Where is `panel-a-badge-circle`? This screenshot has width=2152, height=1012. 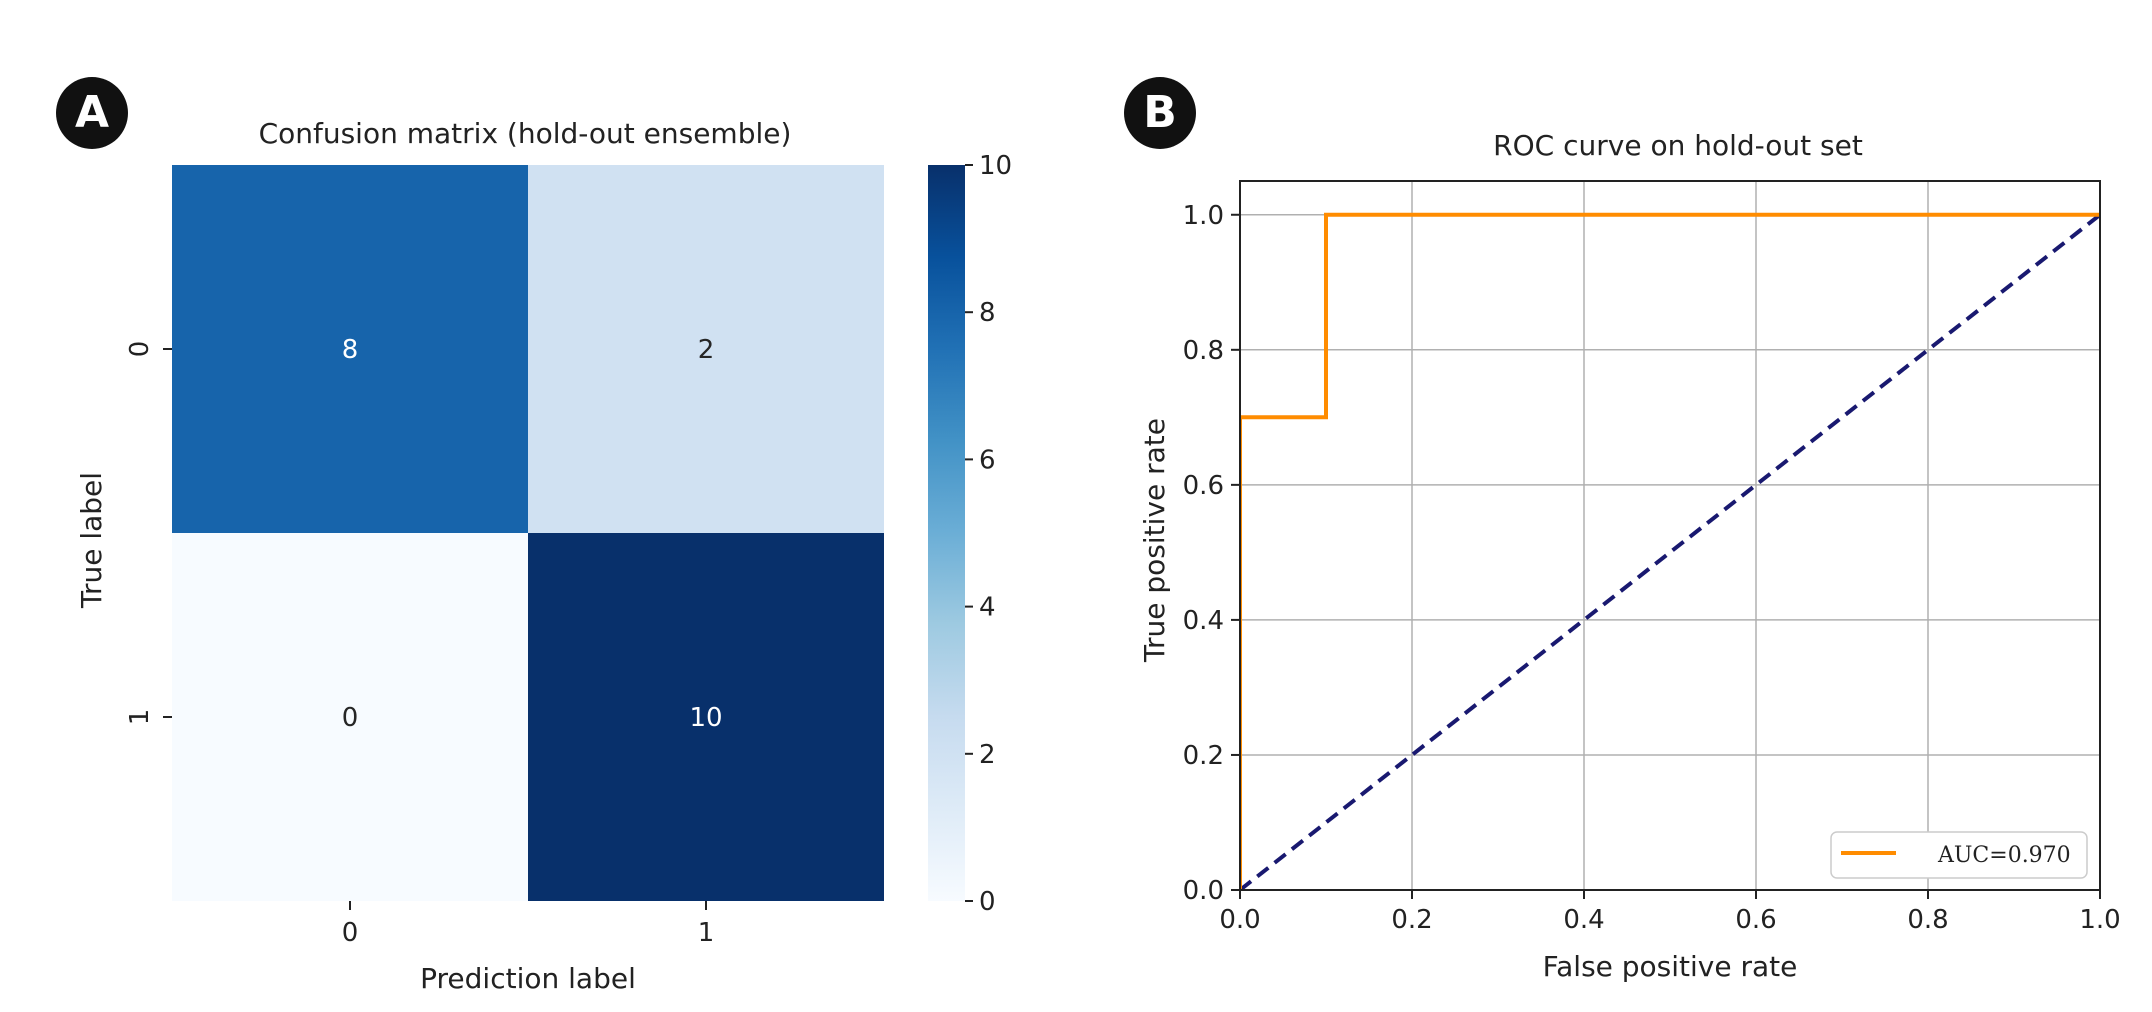
panel-a-badge-circle is located at coordinates (92, 113).